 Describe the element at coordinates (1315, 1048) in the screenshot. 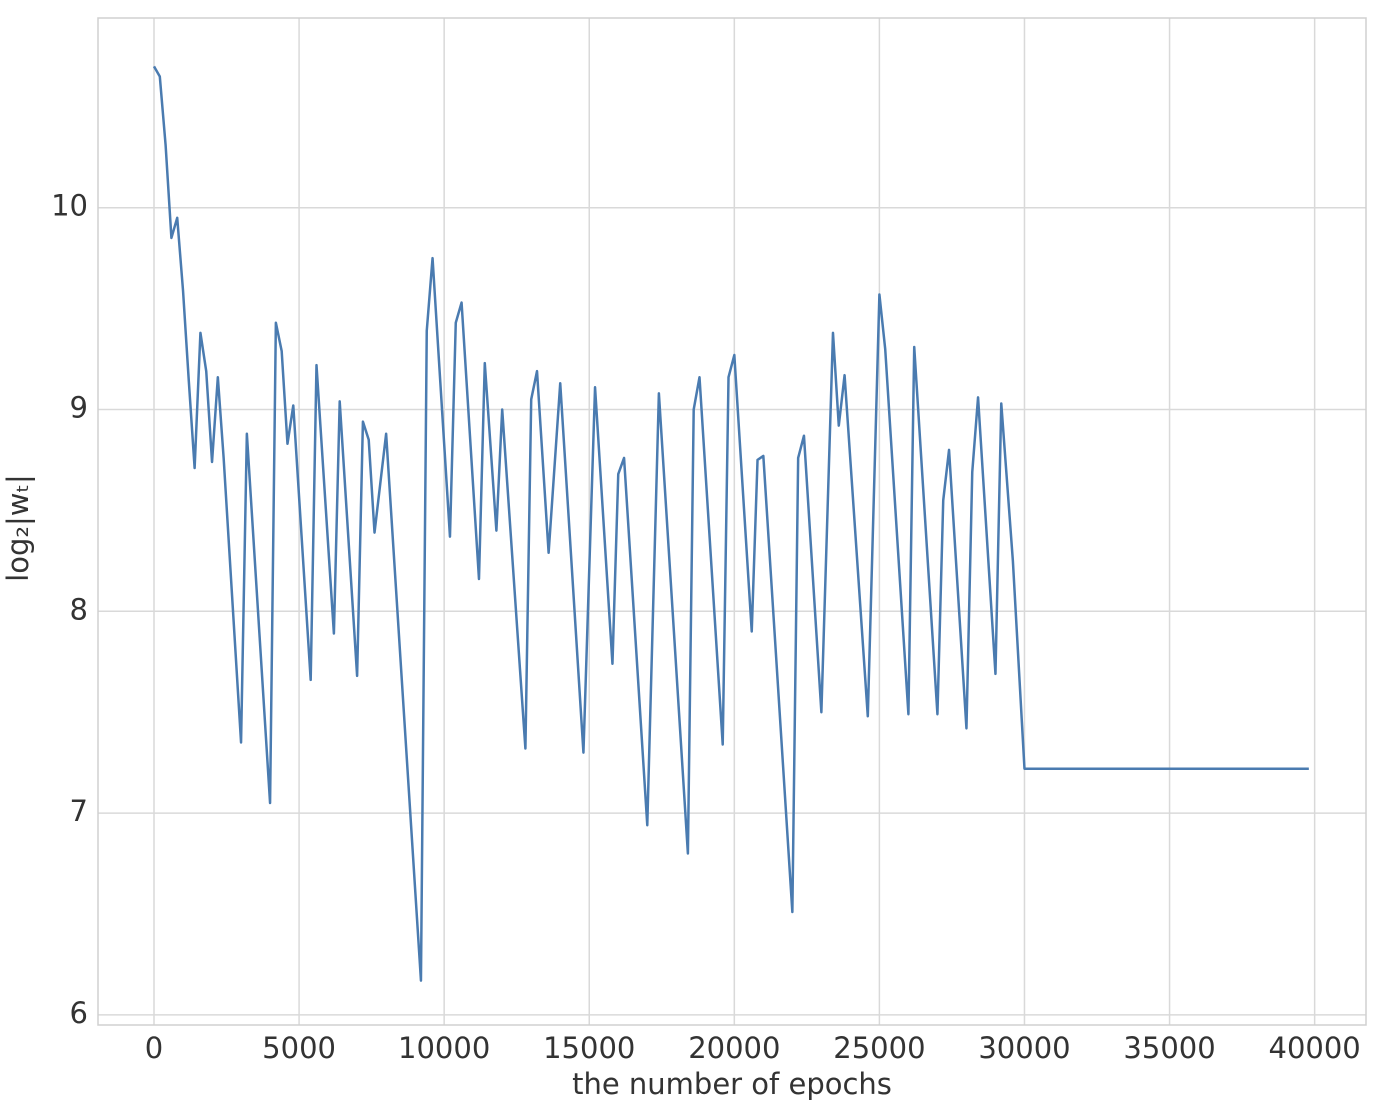

I see `x-tick-label: 40000` at that location.